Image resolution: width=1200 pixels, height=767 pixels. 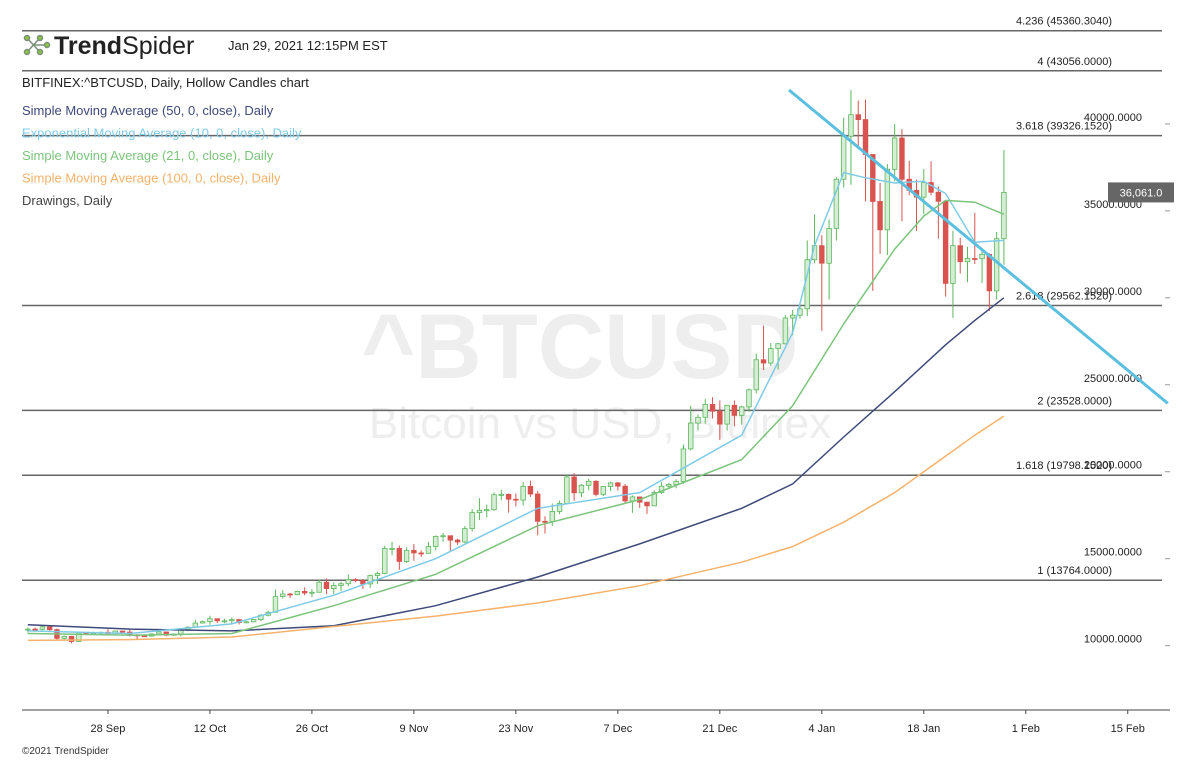 I want to click on fib-label: 4 (43056.0000), so click(x=1074, y=62).